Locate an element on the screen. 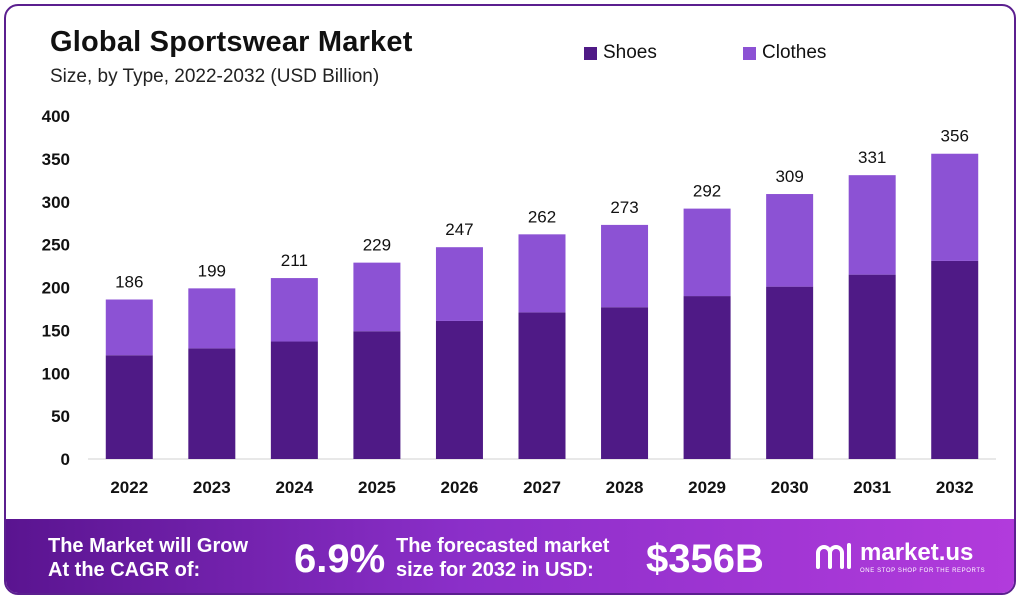 The height and width of the screenshot is (601, 1024). x-tick-label: 2029 is located at coordinates (707, 487).